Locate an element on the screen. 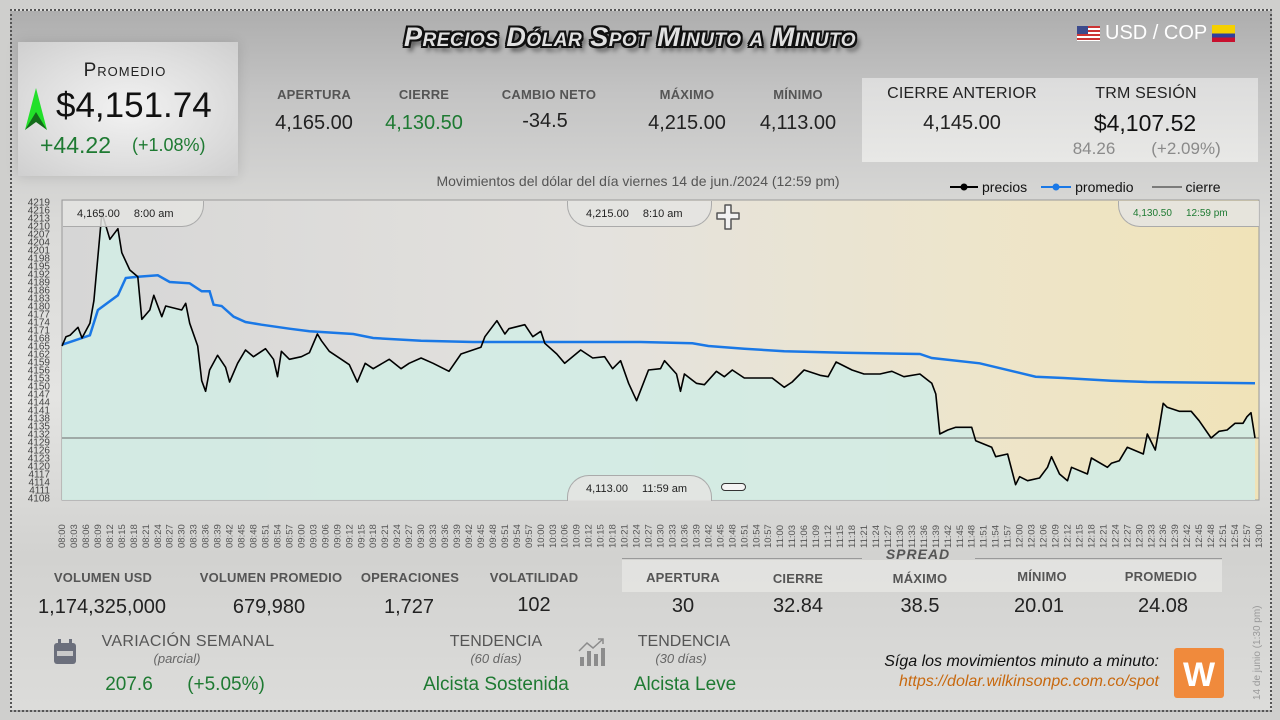  promedio-box is located at coordinates (128, 109).